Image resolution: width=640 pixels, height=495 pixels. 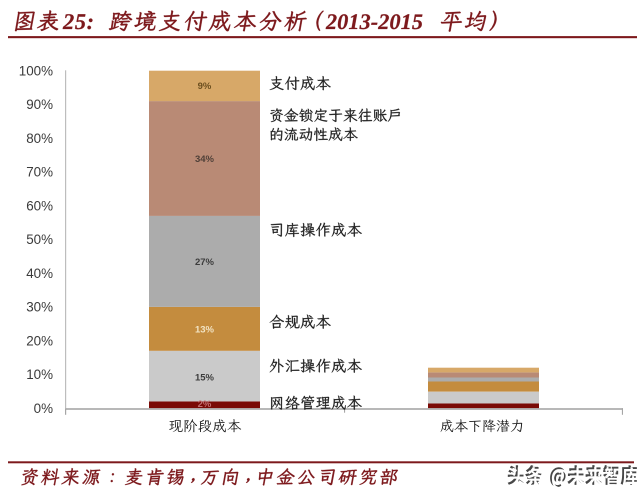 I want to click on svg-text: 70%, so click(x=39, y=172).